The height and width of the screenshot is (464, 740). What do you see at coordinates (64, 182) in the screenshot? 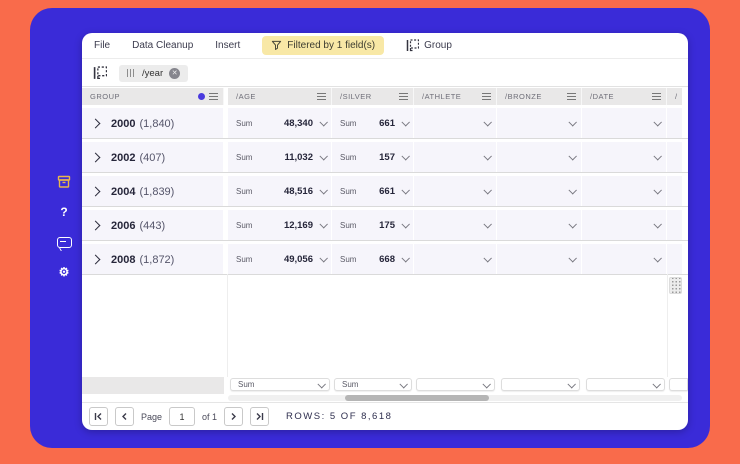
I see `archive-box-icon` at bounding box center [64, 182].